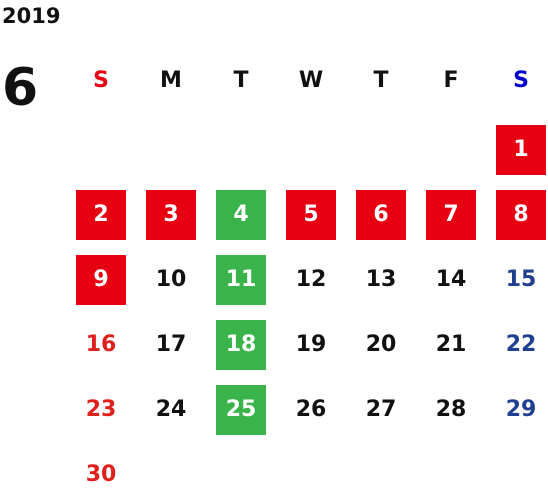  I want to click on day-cell-1: 1, so click(521, 150).